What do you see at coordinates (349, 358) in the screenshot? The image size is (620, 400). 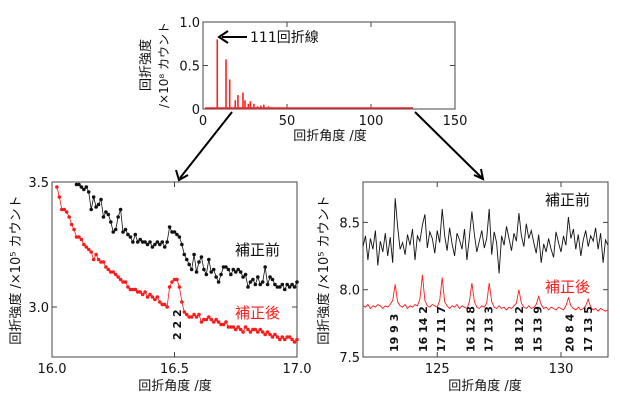 I see `y-tick-label: 7.5` at bounding box center [349, 358].